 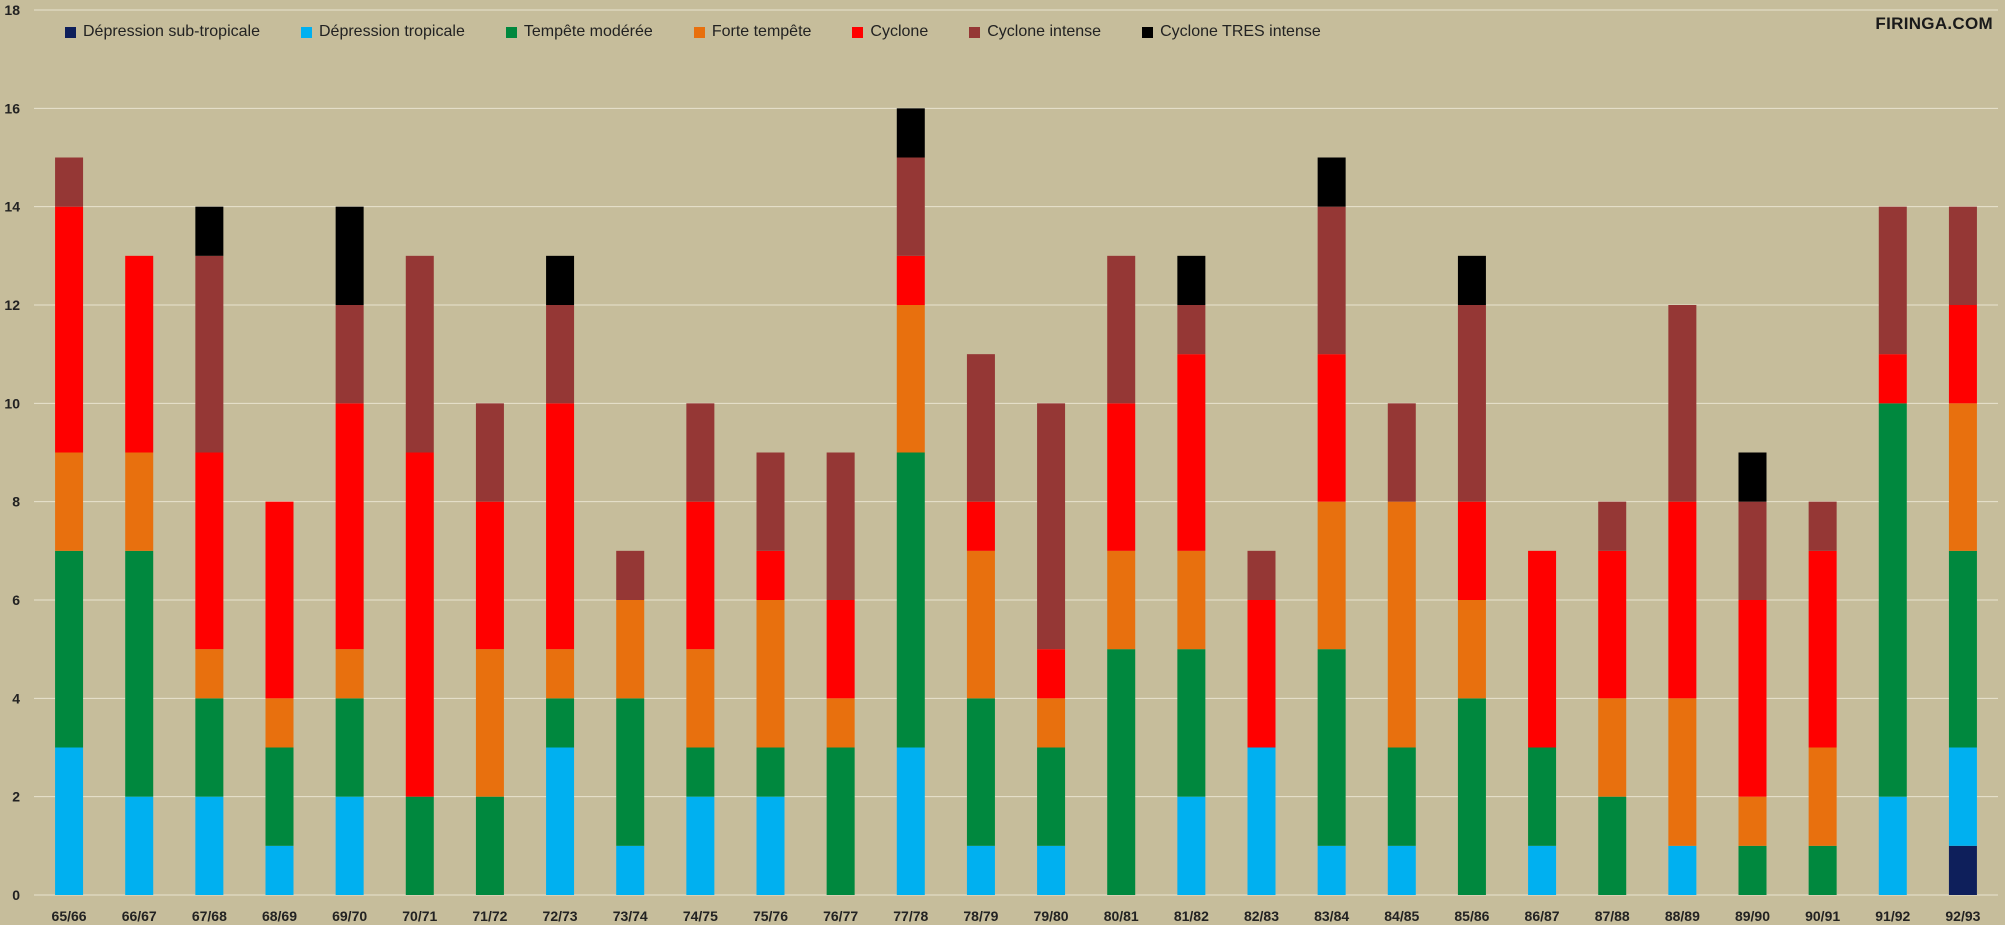 I want to click on x-tick-label: 89/90, so click(x=1752, y=916).